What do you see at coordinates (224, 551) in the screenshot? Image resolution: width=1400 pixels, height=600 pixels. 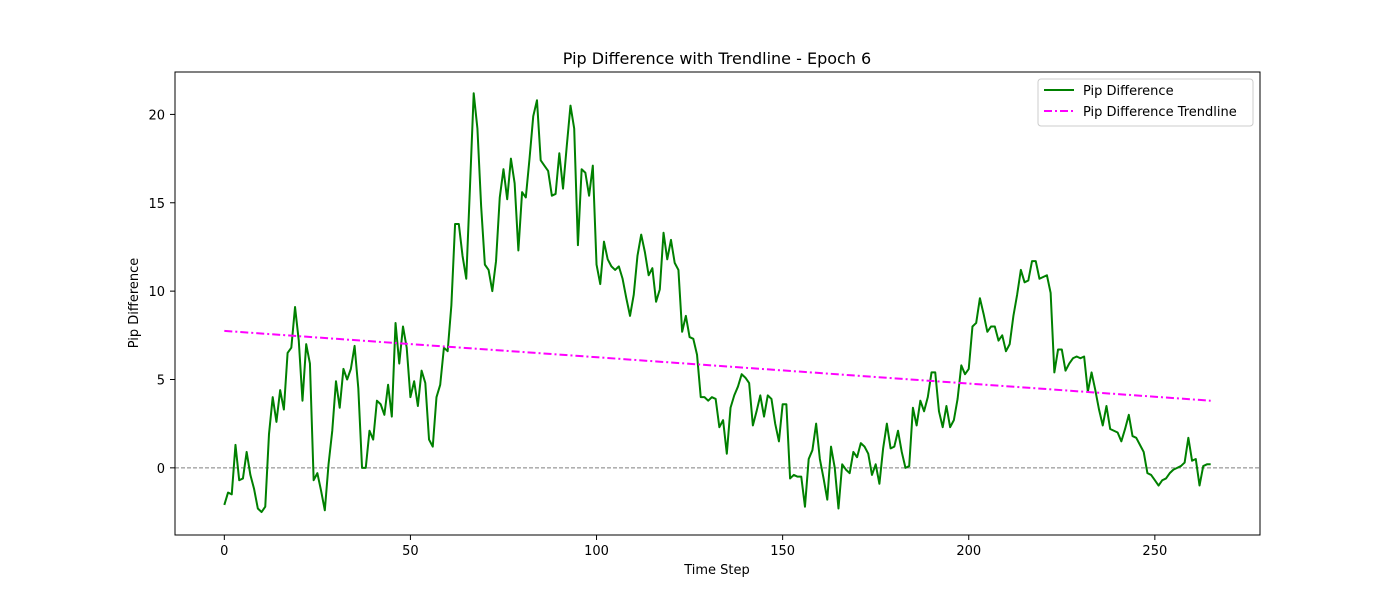 I see `x-tick-label: 0` at bounding box center [224, 551].